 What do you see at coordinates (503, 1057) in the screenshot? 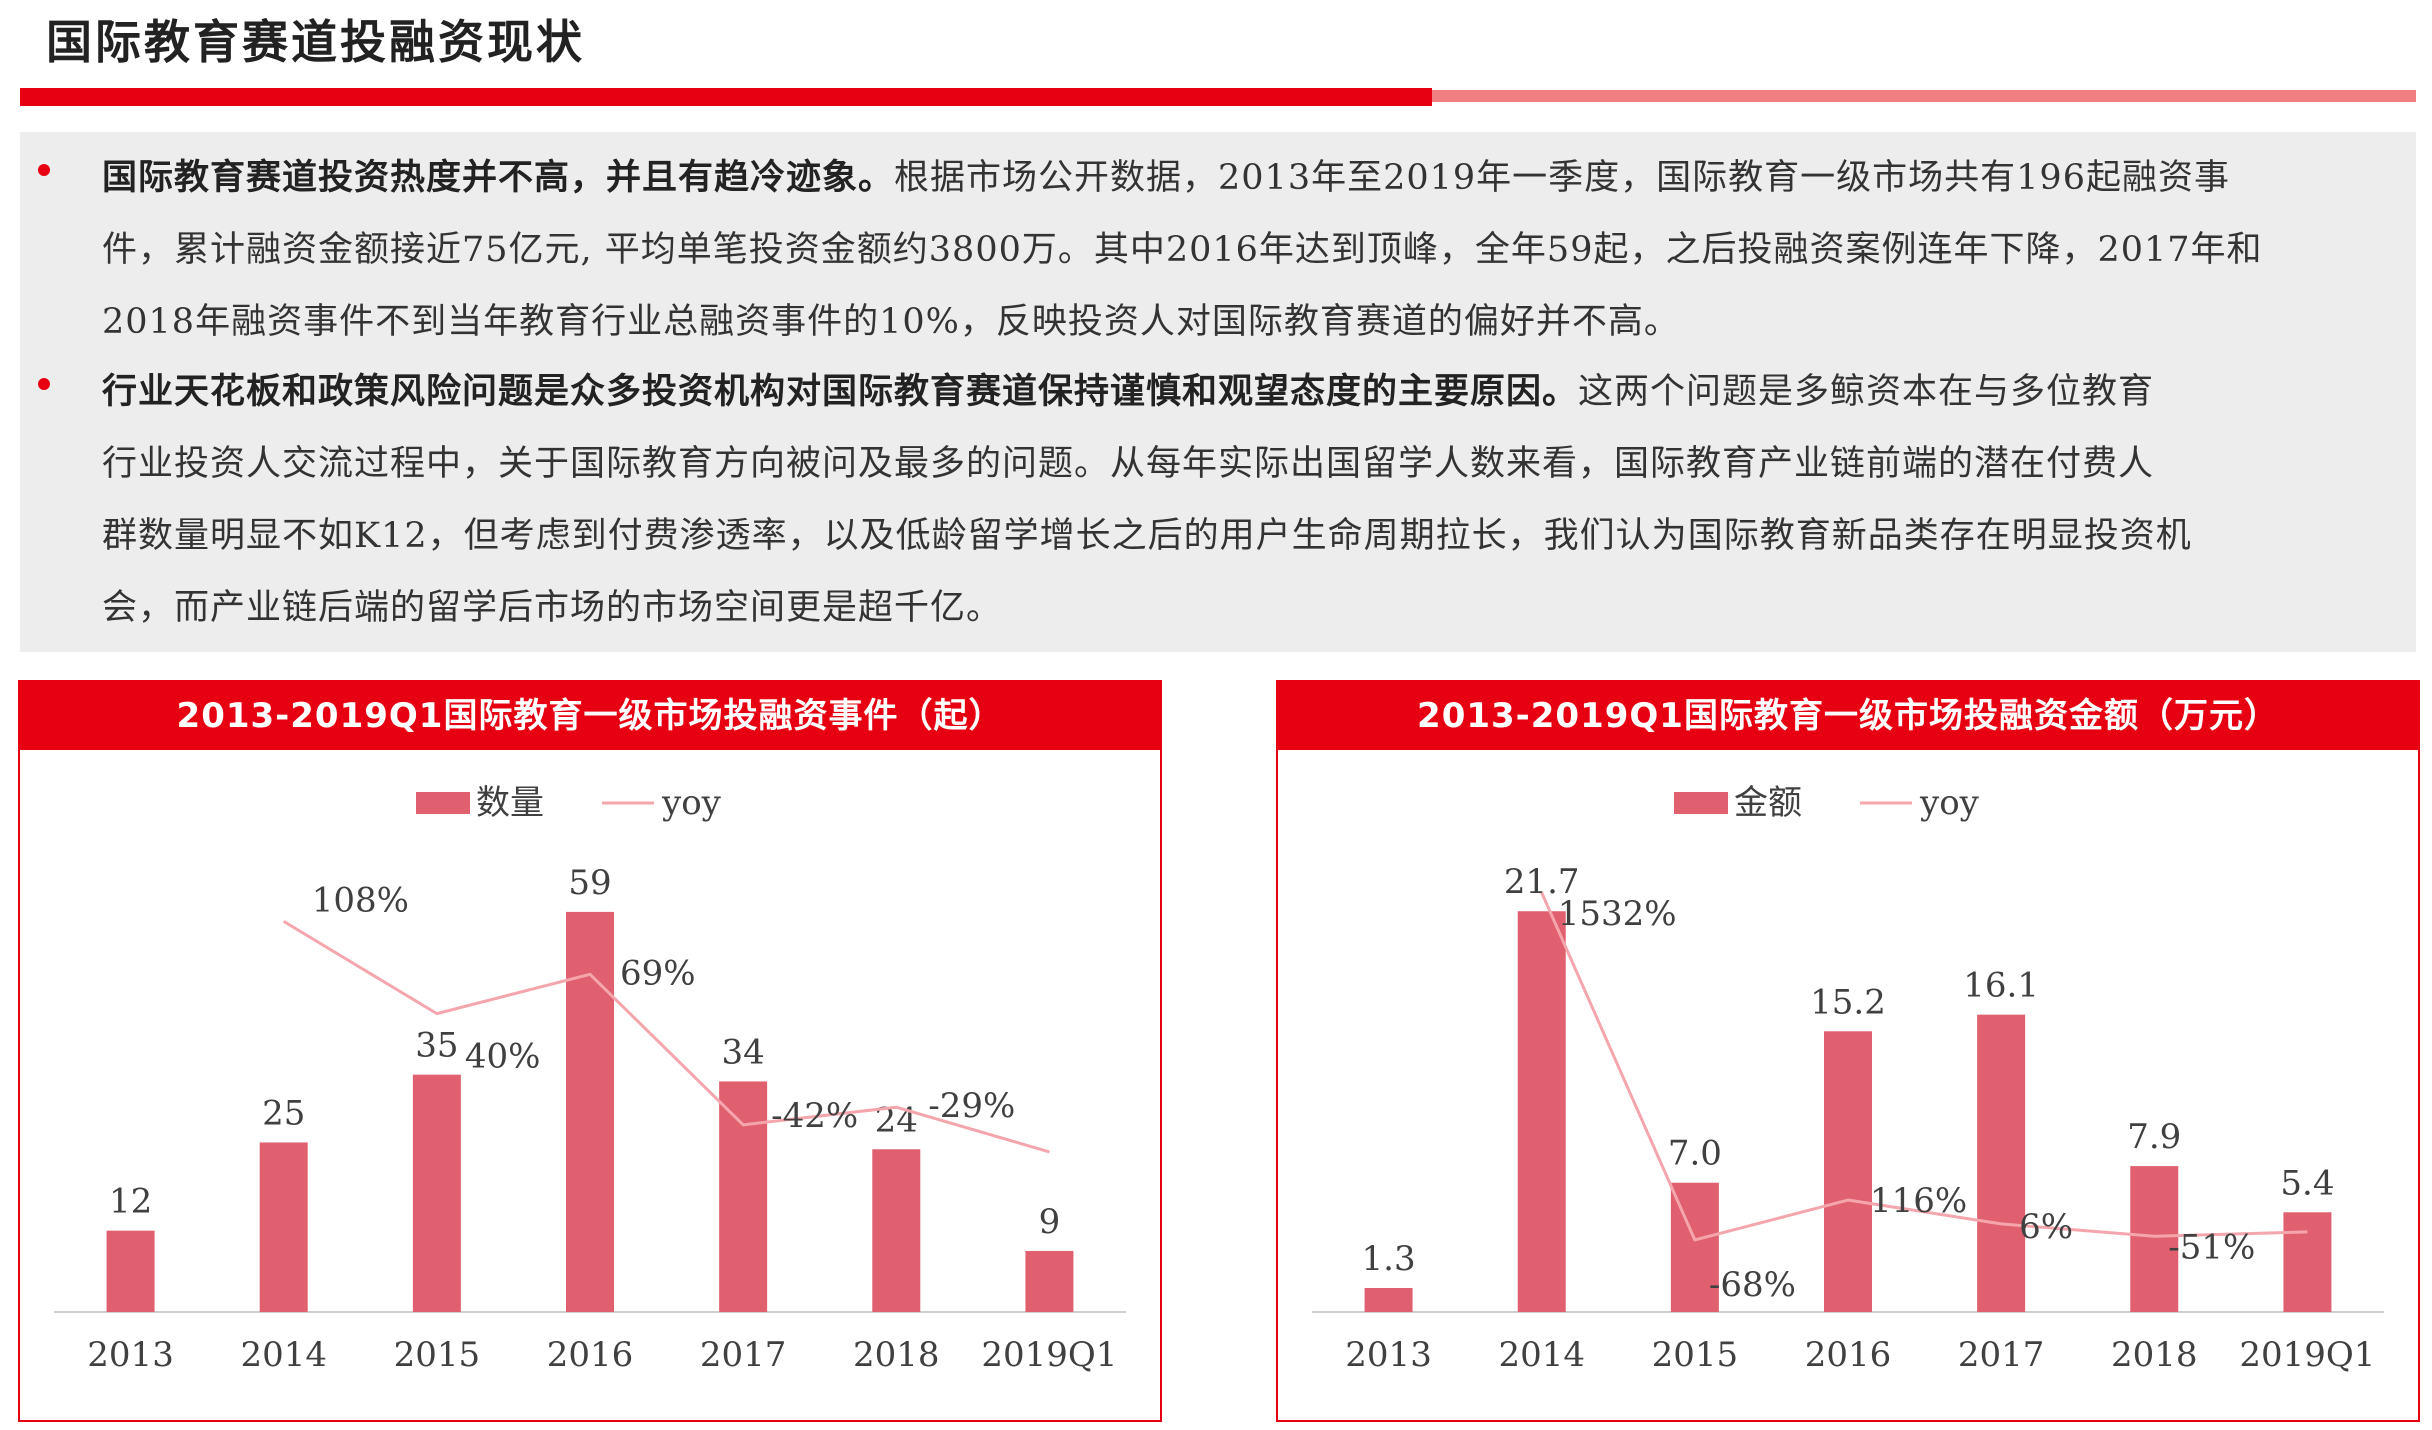
I see `yoy-value-label: 40%` at bounding box center [503, 1057].